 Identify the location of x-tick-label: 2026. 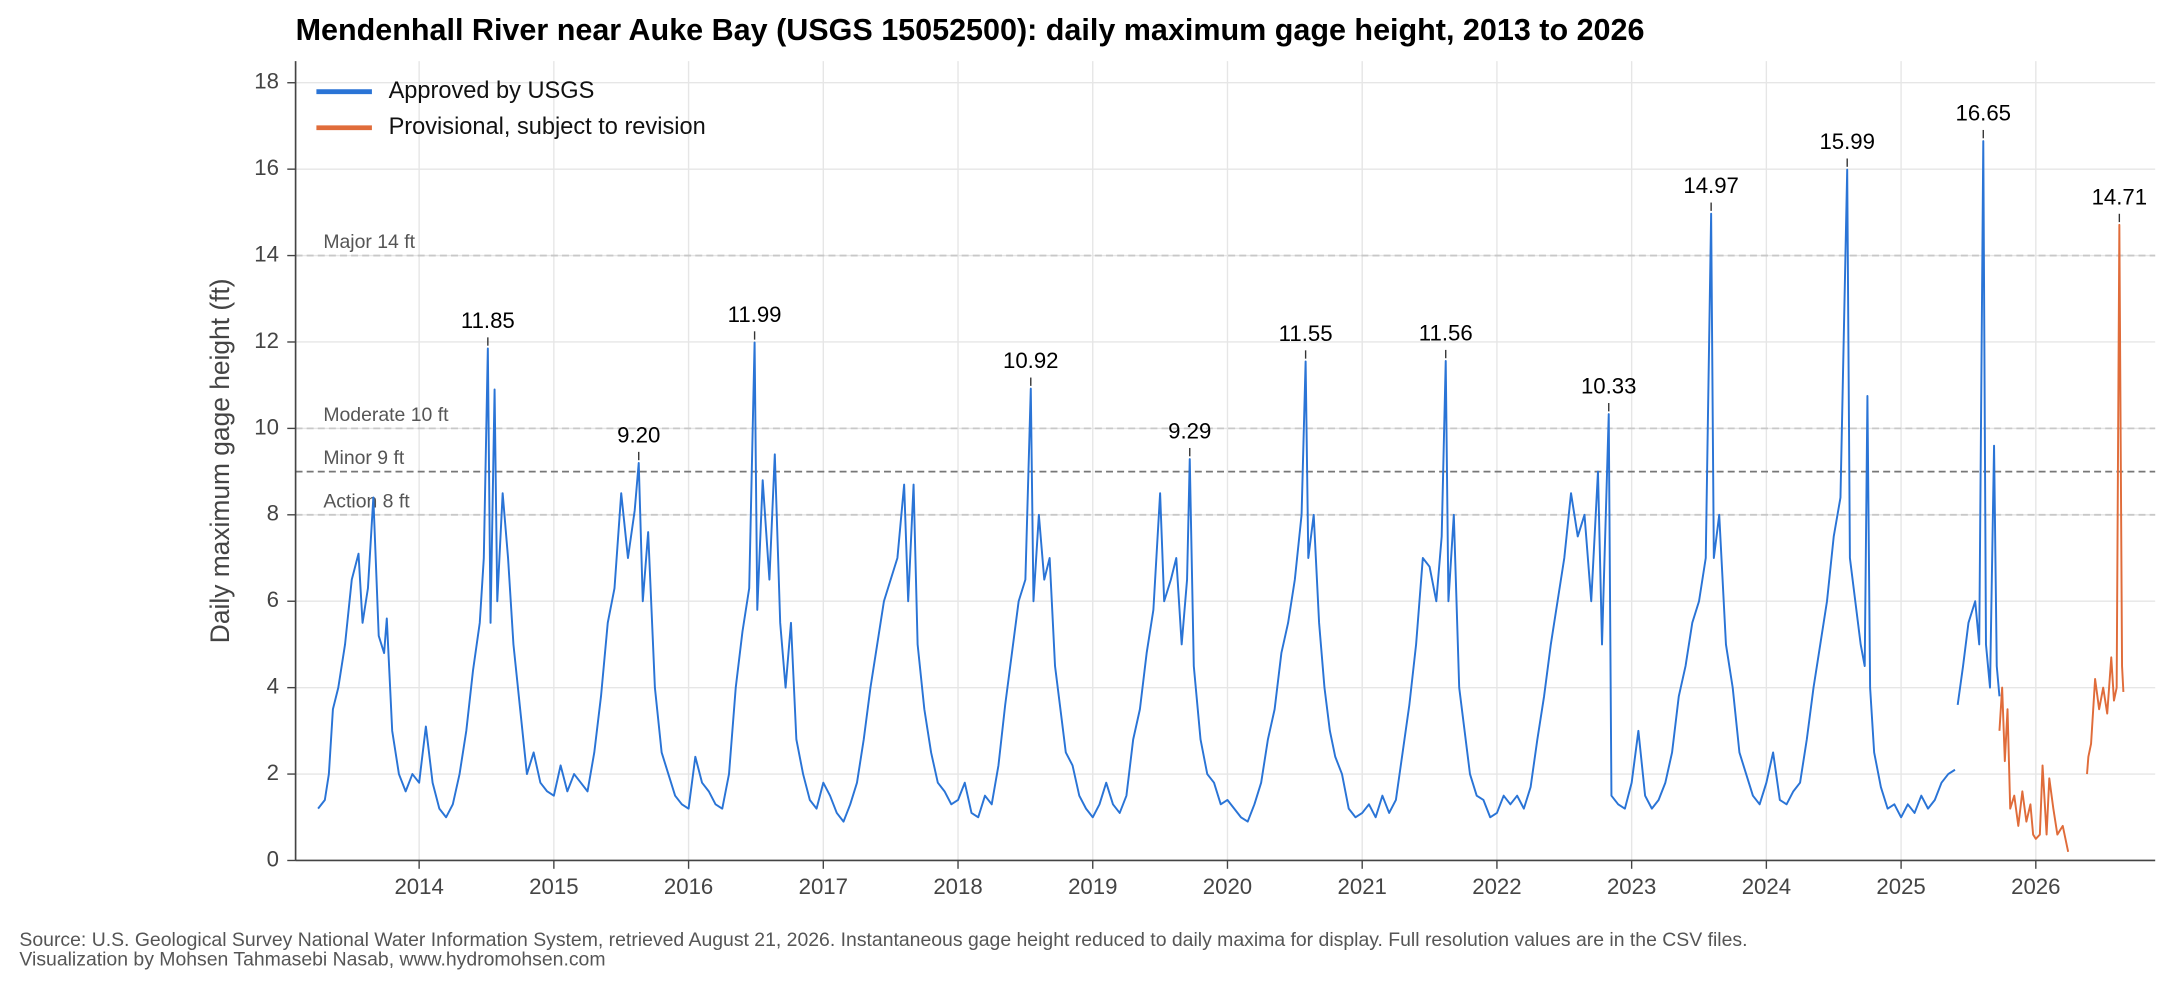
(2035, 886).